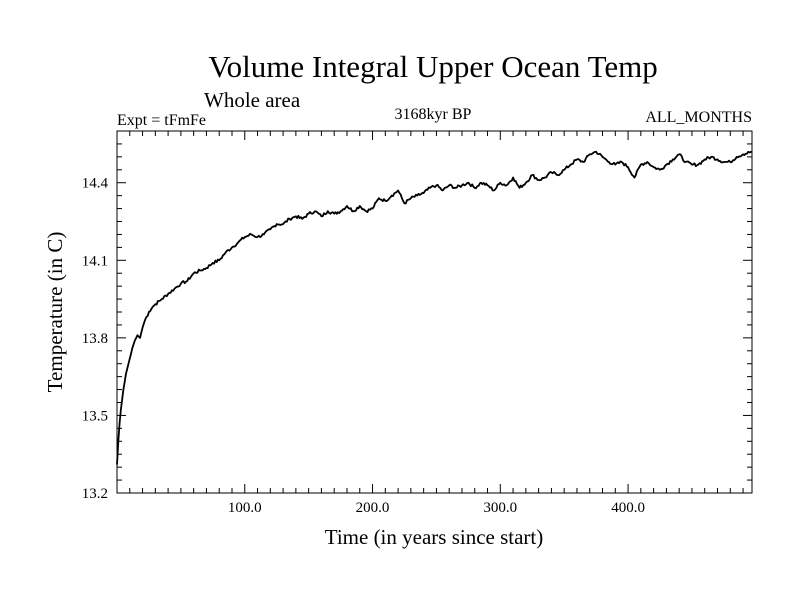 The height and width of the screenshot is (600, 800). Describe the element at coordinates (433, 66) in the screenshot. I see `chart-title: Volume Integral Upper Ocean Temp` at that location.